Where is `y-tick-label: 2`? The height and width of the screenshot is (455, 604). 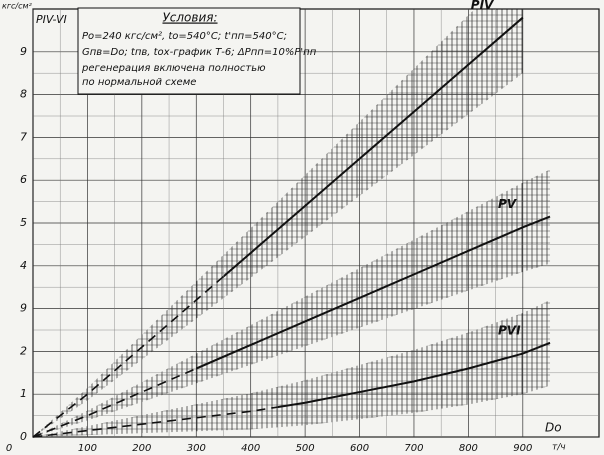 y-tick-label: 2 is located at coordinates (23, 350).